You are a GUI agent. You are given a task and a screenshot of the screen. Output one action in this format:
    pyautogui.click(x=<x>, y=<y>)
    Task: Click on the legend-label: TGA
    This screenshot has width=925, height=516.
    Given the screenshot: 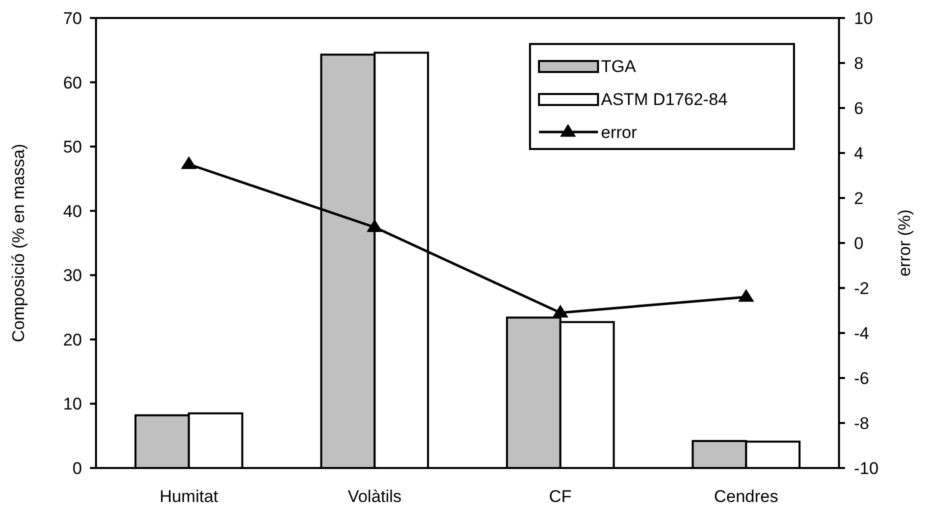 What is the action you would take?
    pyautogui.click(x=619, y=66)
    